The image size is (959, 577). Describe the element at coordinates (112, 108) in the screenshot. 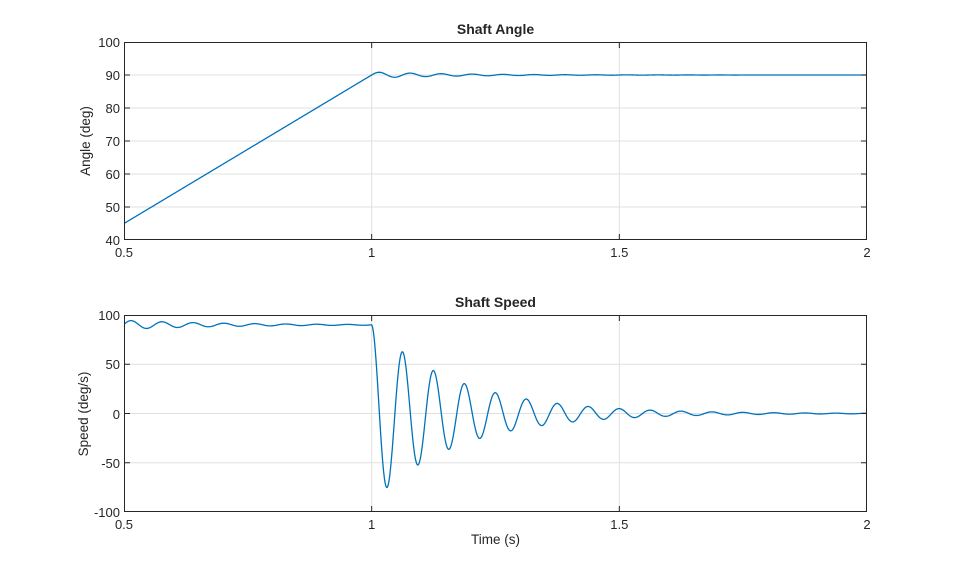

I see `y-tick-label: 80` at that location.